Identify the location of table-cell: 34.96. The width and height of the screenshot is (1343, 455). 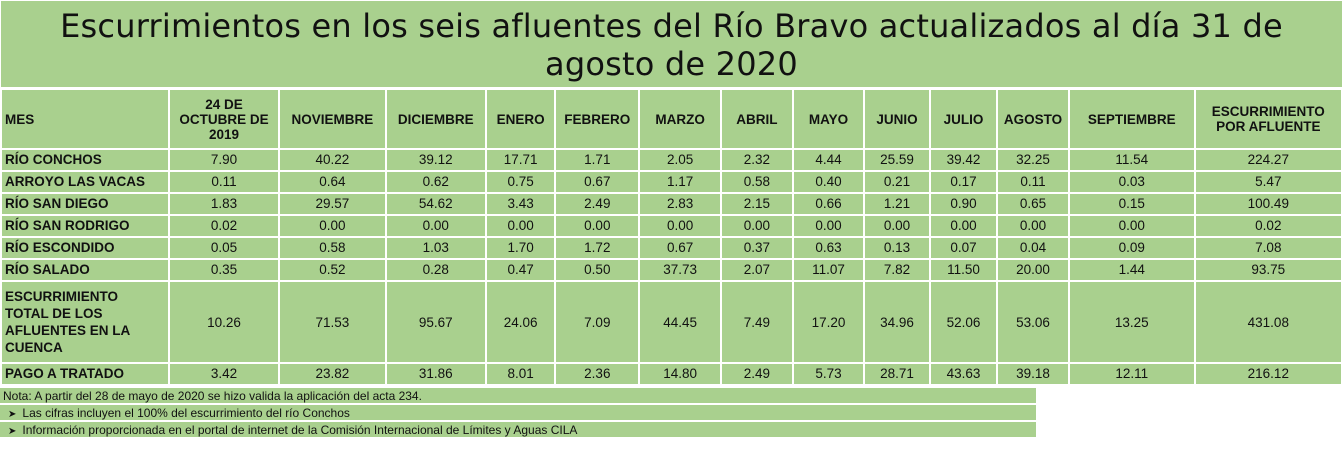
(897, 322).